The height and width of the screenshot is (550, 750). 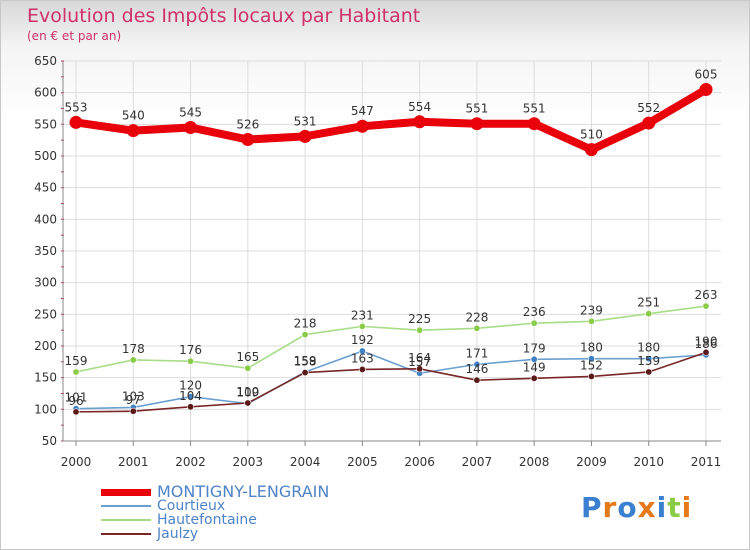 What do you see at coordinates (362, 358) in the screenshot?
I see `data-label: 163` at bounding box center [362, 358].